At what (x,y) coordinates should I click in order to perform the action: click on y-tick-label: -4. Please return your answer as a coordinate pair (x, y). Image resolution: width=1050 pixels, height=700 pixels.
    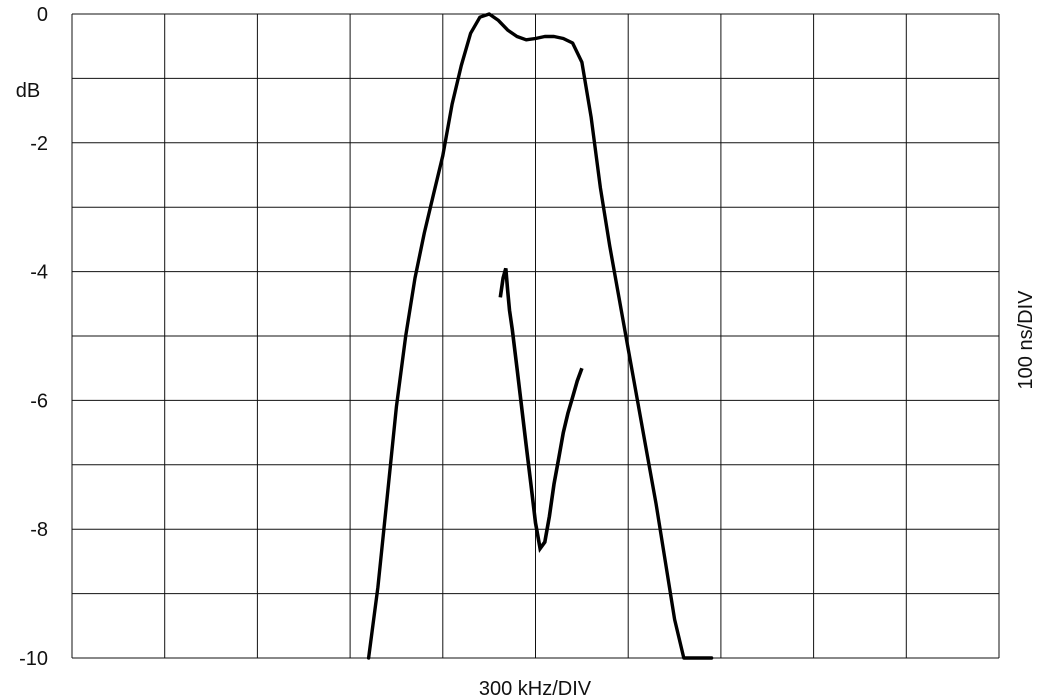
    Looking at the image, I should click on (39, 273).